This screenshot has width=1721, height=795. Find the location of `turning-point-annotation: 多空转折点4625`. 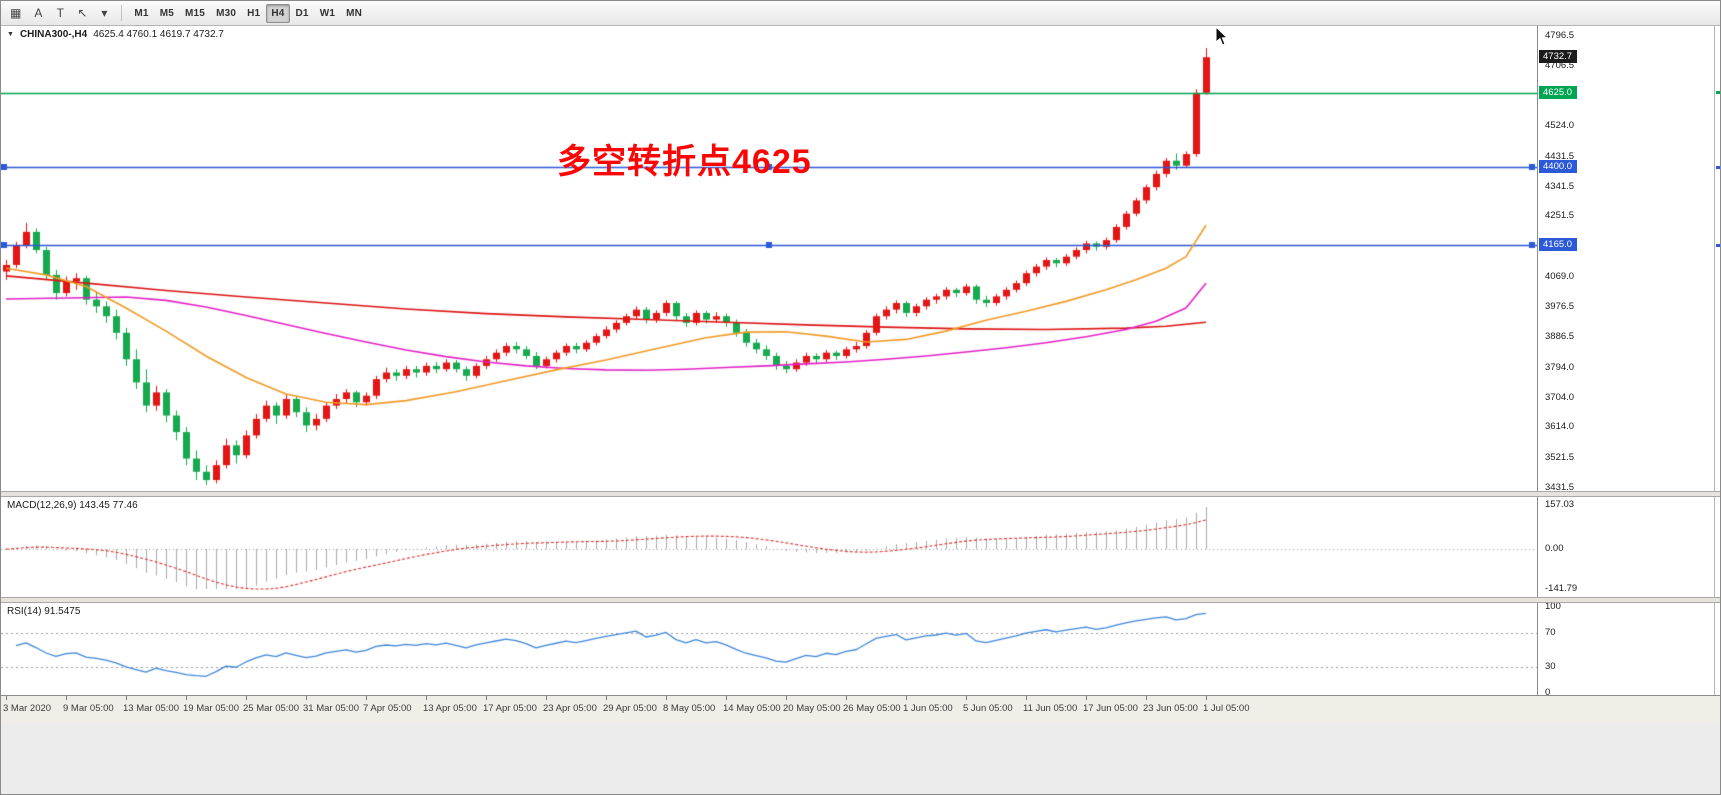

turning-point-annotation: 多空转折点4625 is located at coordinates (684, 162).